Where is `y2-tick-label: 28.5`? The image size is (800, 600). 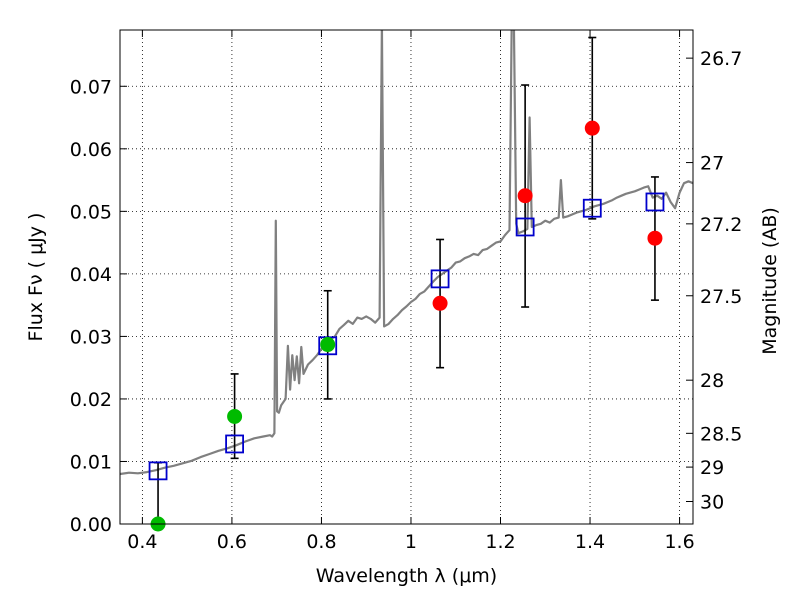 y2-tick-label: 28.5 is located at coordinates (721, 434).